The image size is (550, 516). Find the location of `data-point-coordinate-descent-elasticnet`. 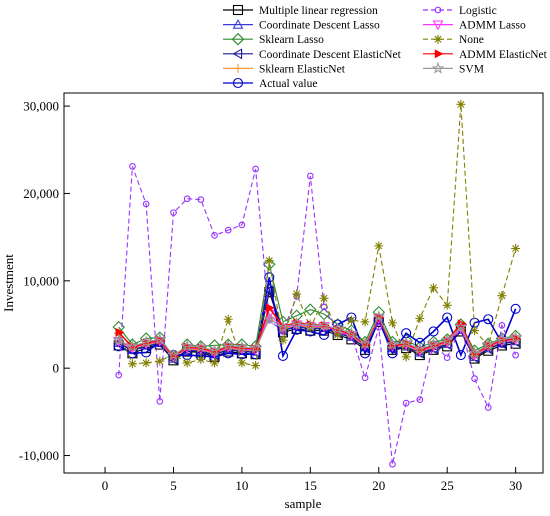

data-point-coordinate-descent-elasticnet is located at coordinates (268, 290).